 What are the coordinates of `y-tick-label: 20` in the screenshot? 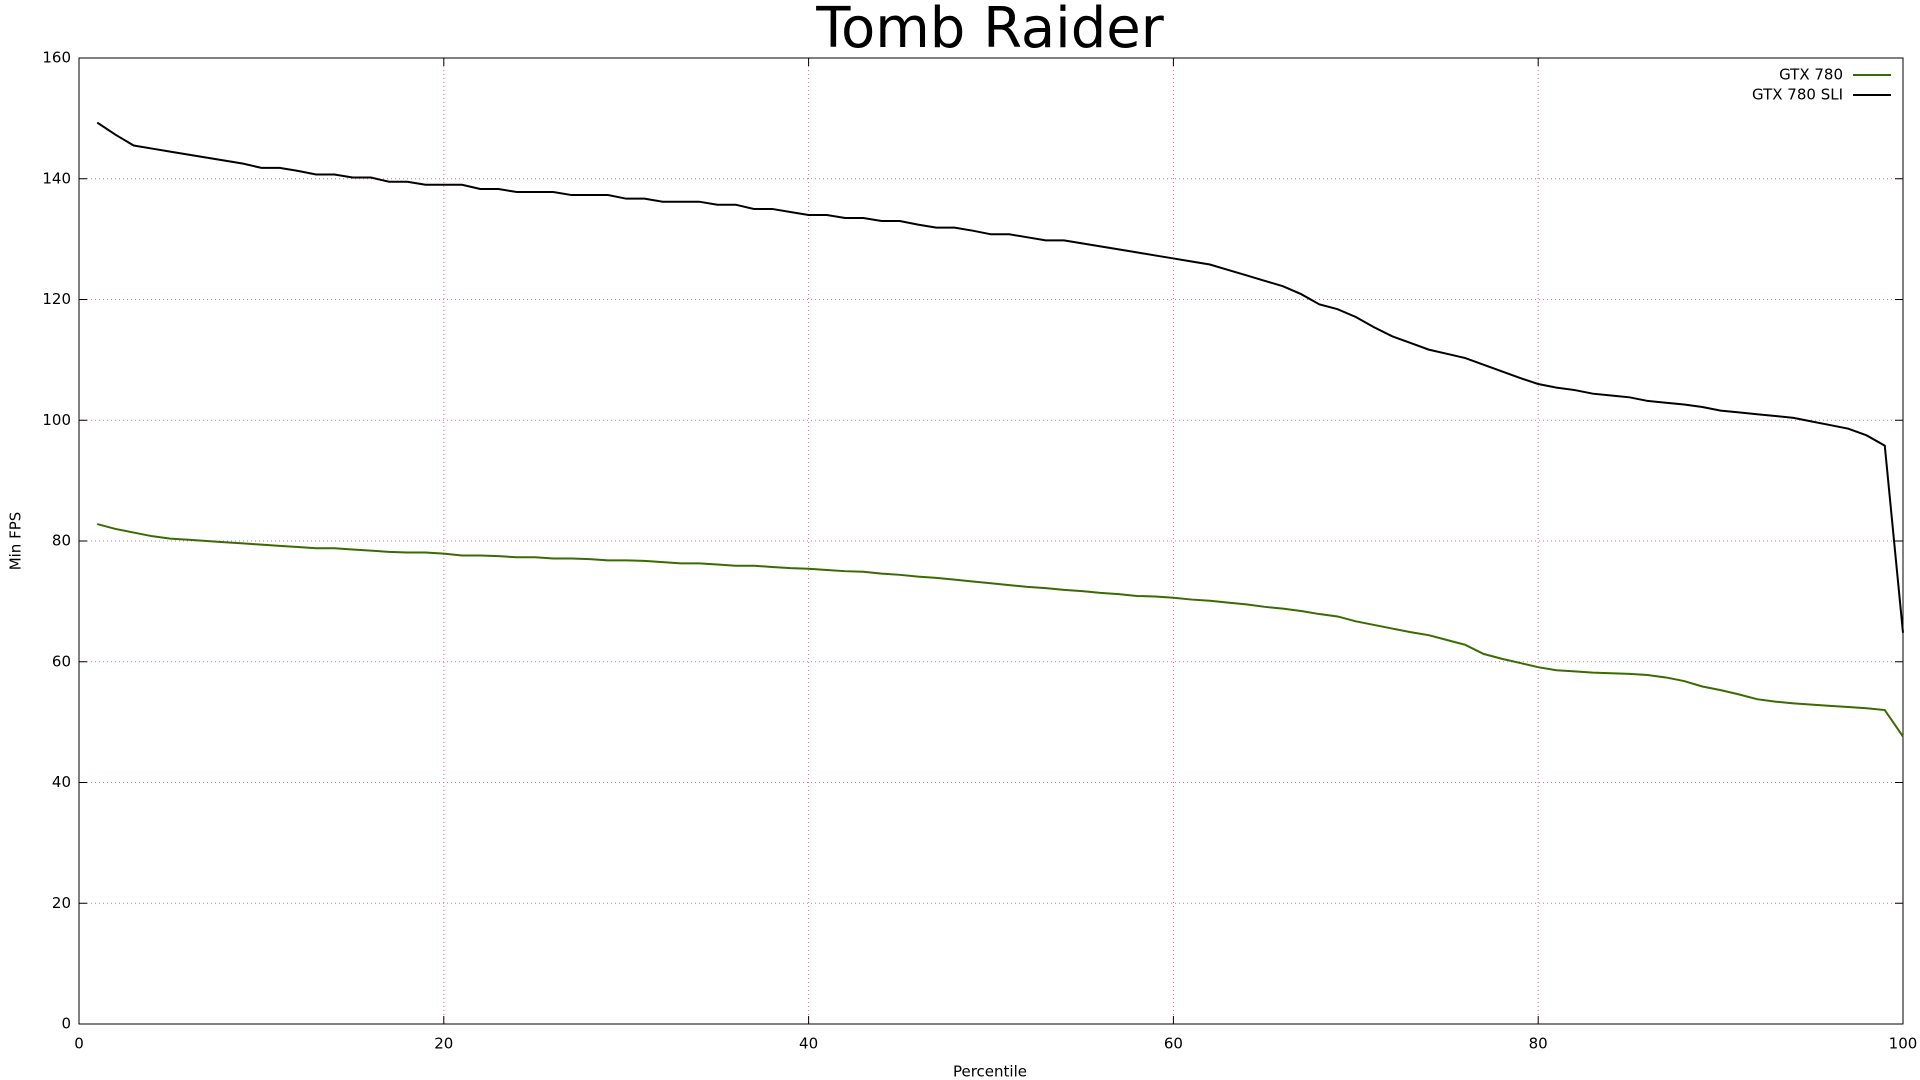 It's located at (61, 903).